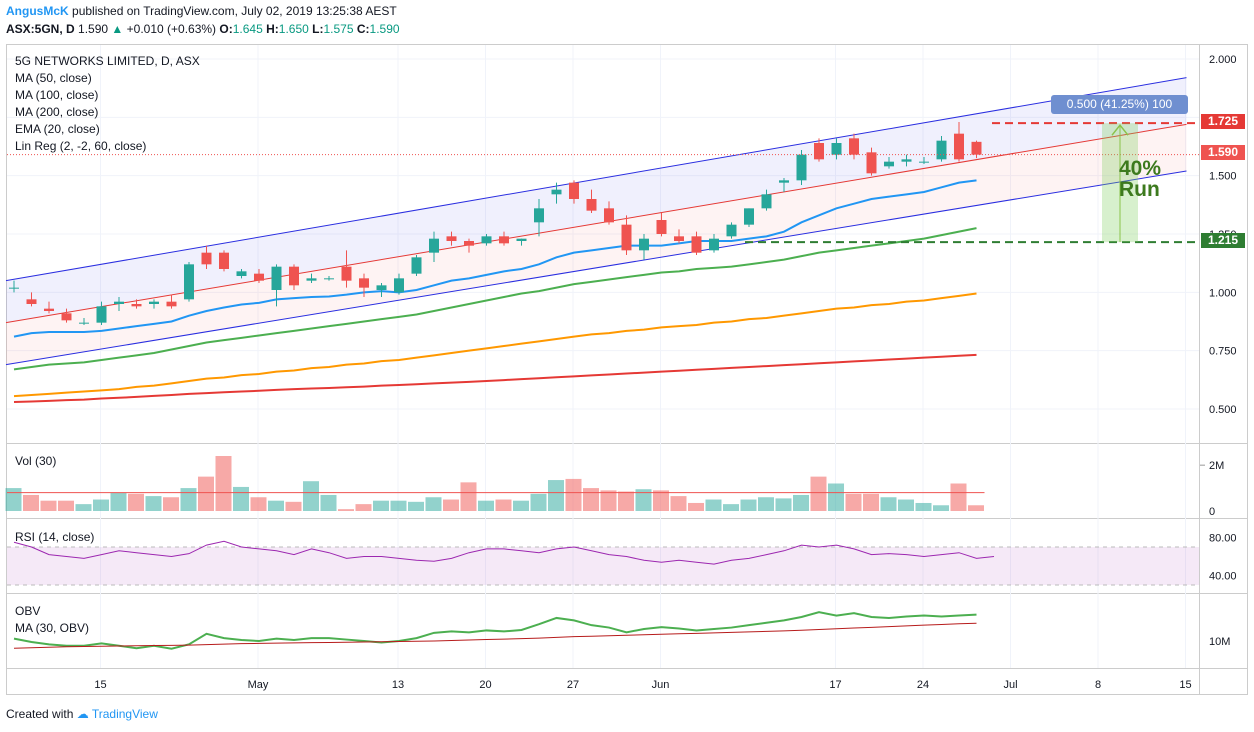 This screenshot has width=1254, height=732. I want to click on time-tick-label: 24, so click(923, 685).